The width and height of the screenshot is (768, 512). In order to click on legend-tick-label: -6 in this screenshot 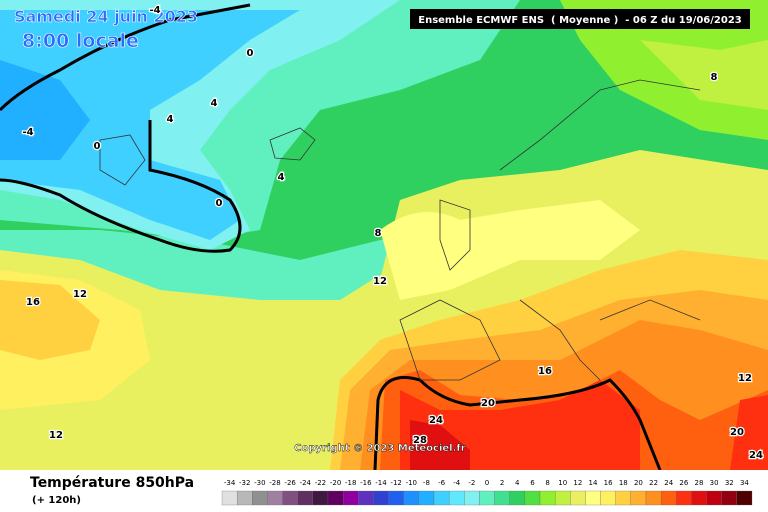, I will do `click(442, 483)`.